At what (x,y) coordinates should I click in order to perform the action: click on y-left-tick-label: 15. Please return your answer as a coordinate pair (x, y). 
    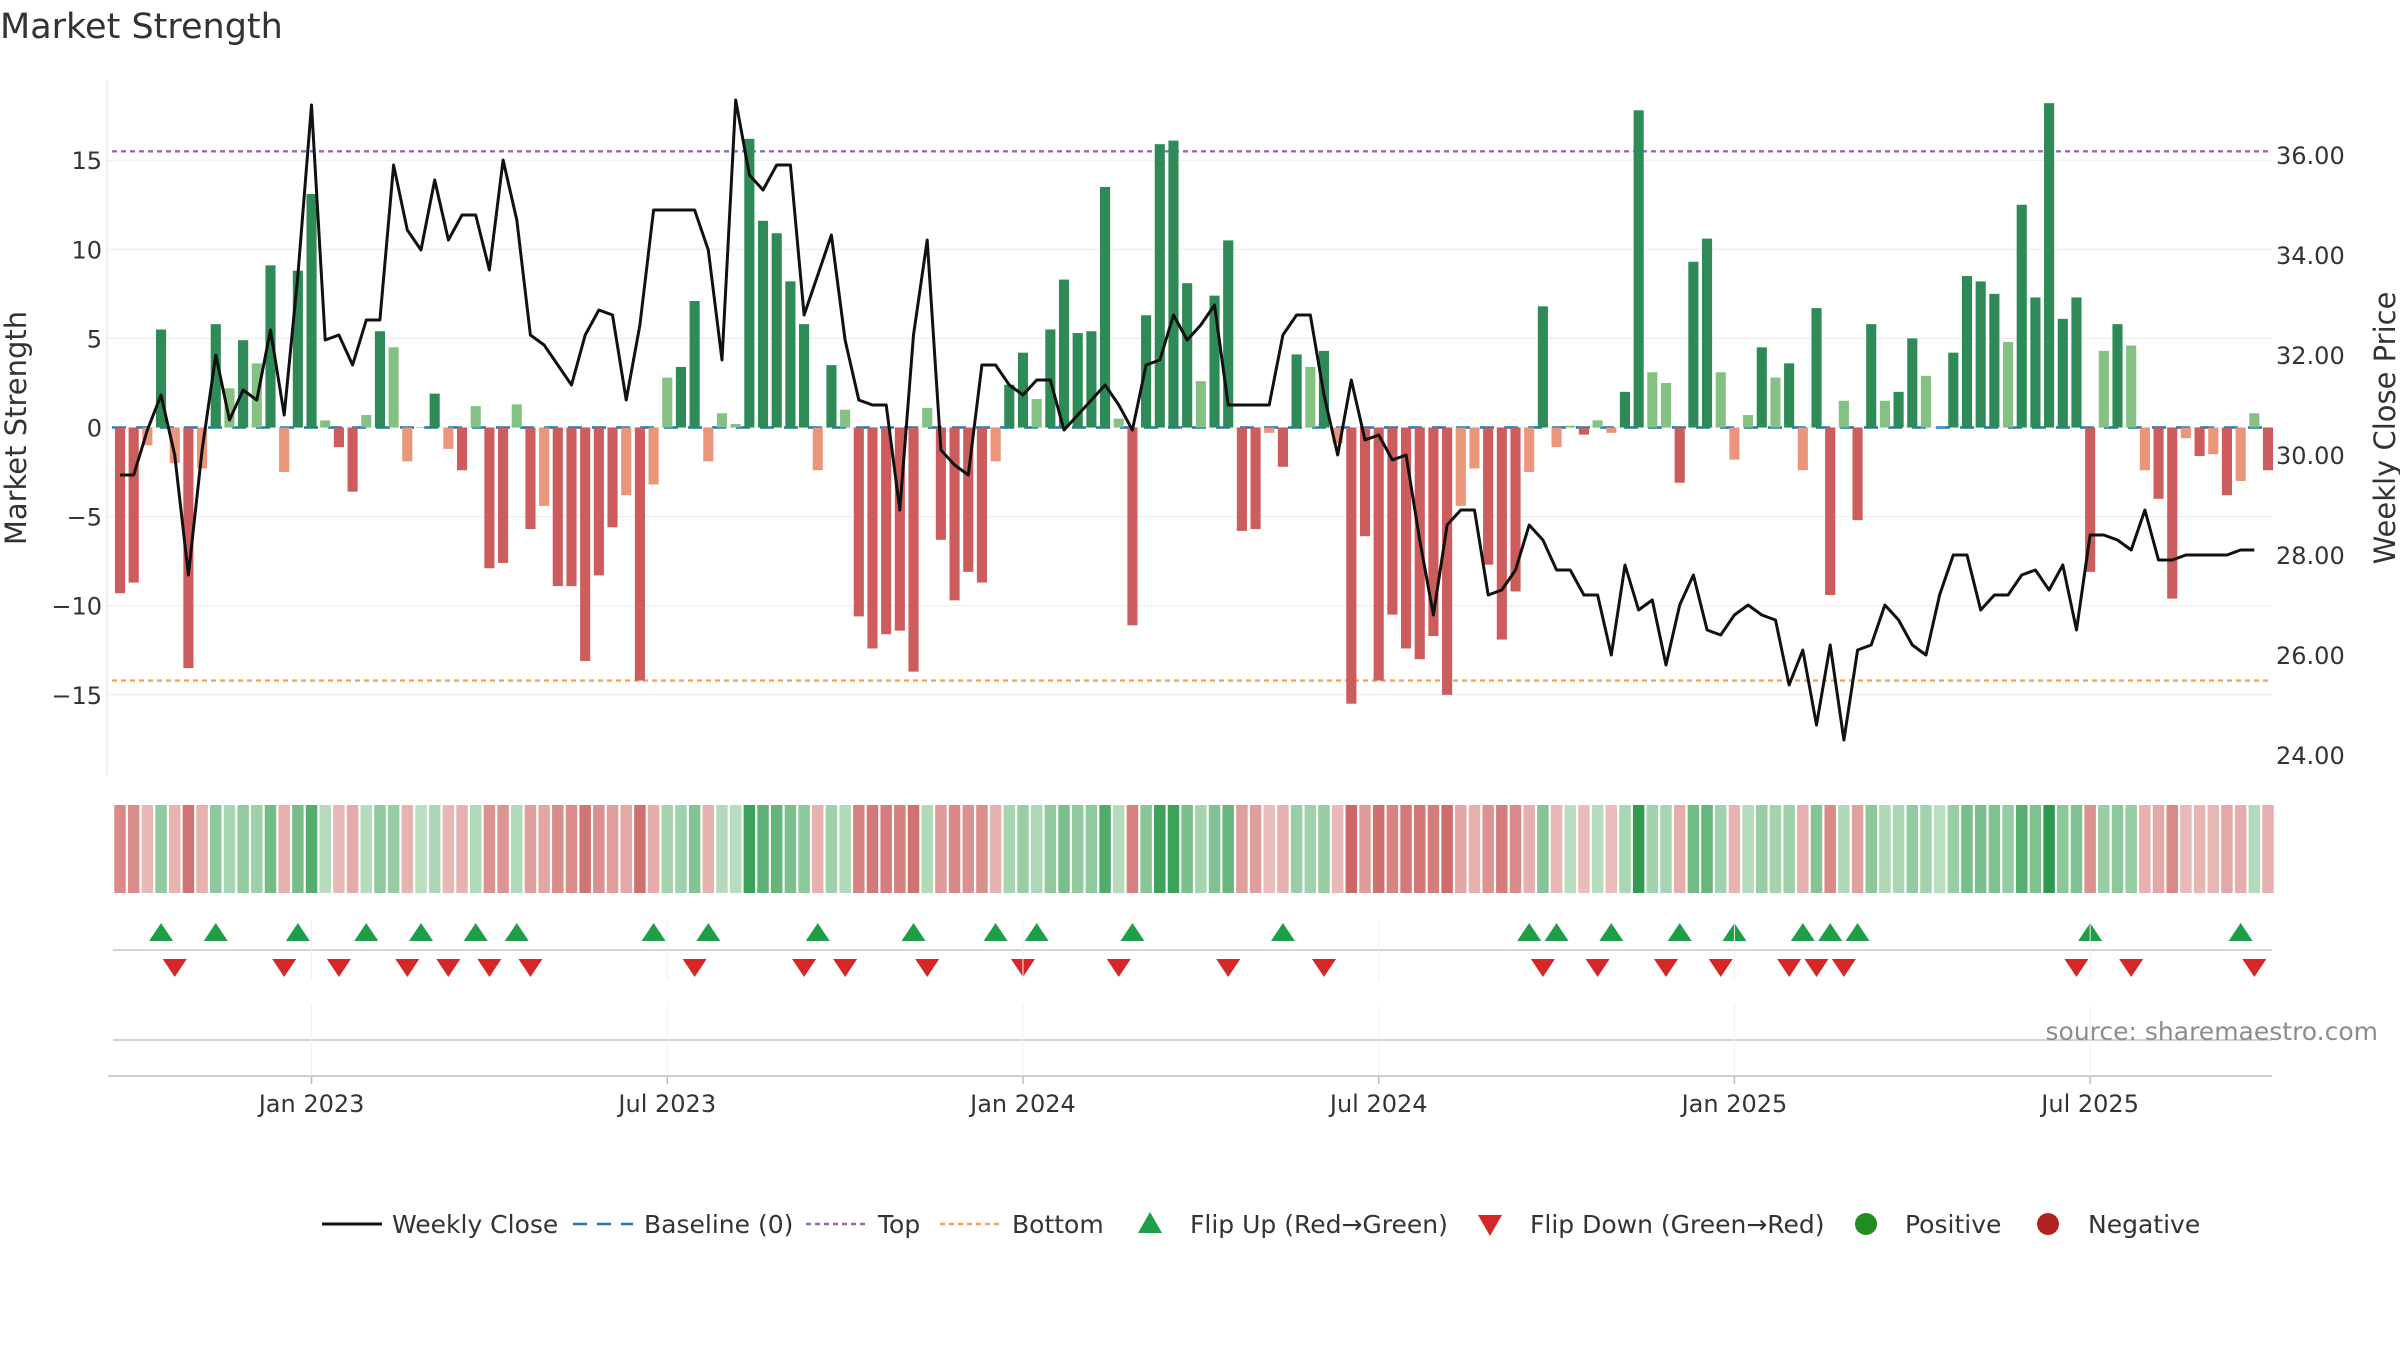
    Looking at the image, I should click on (86, 161).